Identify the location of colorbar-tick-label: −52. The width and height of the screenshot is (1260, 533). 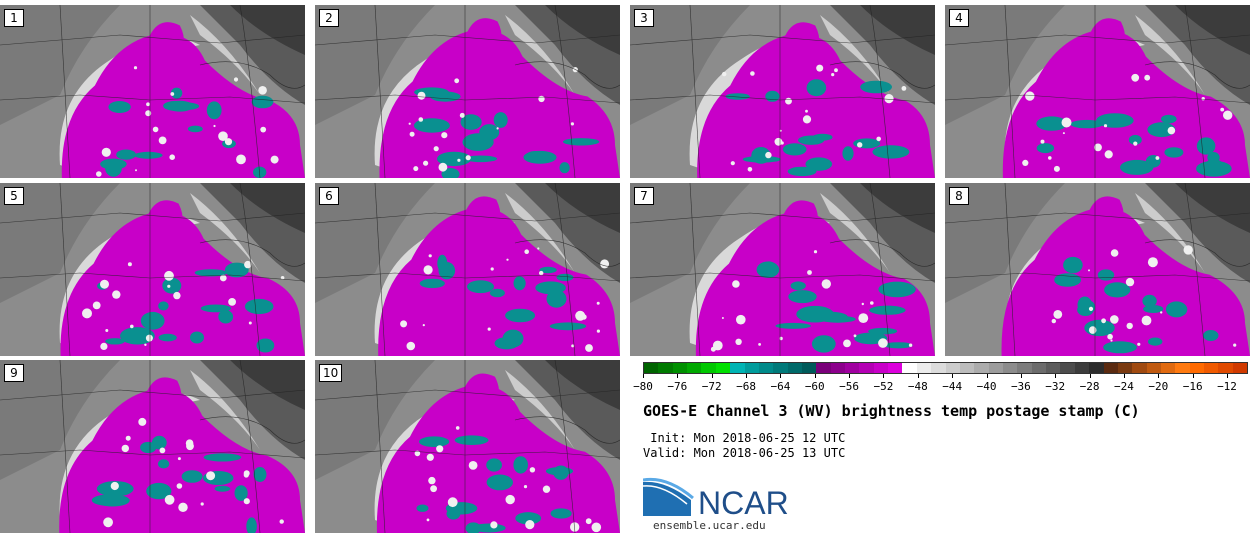
(883, 386).